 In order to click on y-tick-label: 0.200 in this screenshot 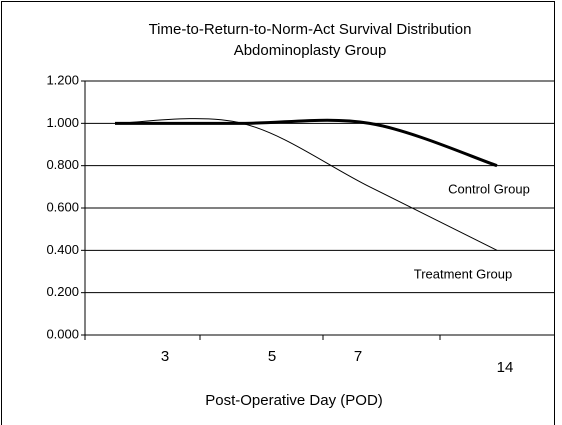, I will do `click(62, 291)`.